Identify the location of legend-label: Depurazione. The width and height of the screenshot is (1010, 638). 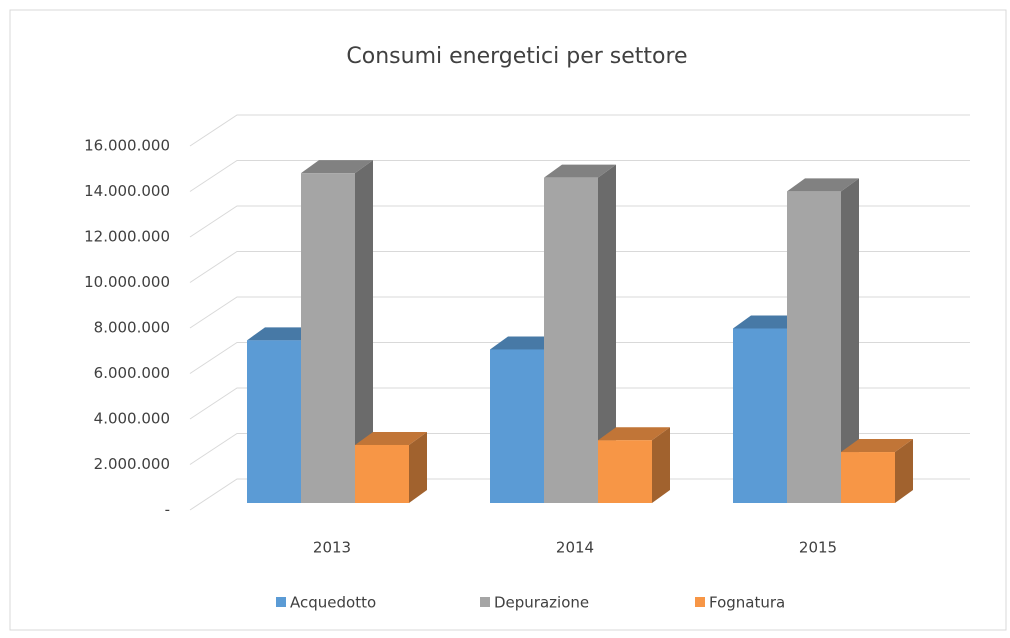
(541, 603).